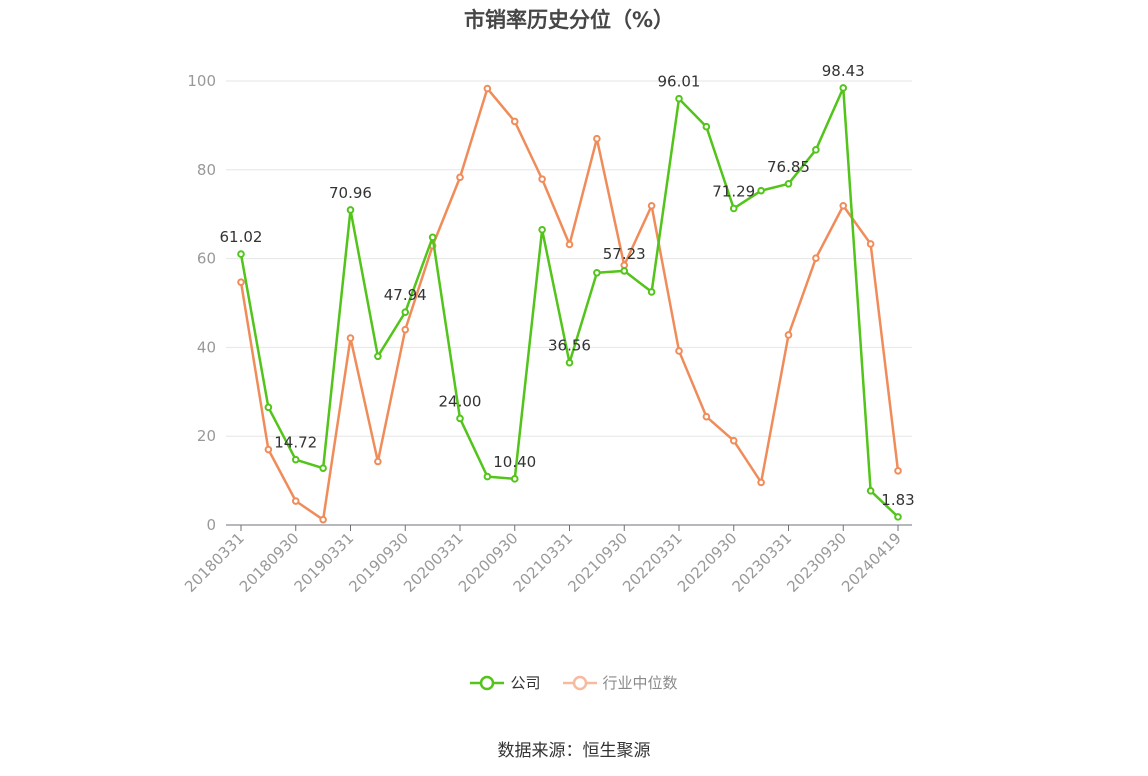 The width and height of the screenshot is (1148, 776). I want to click on y-tick-label: 20, so click(206, 436).